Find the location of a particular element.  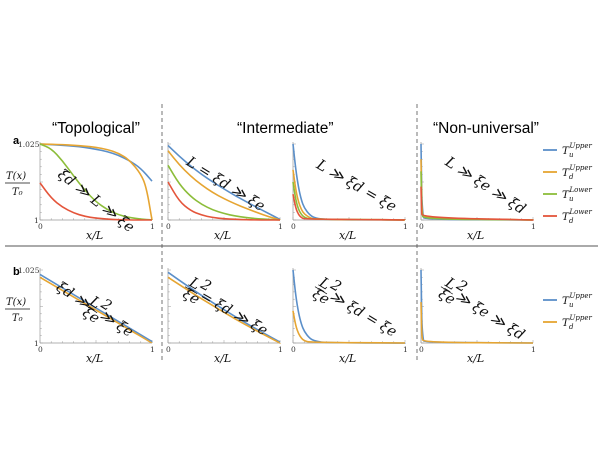

annotation-text: ξd ≫ L ≫ ξe is located at coordinates (95, 200).